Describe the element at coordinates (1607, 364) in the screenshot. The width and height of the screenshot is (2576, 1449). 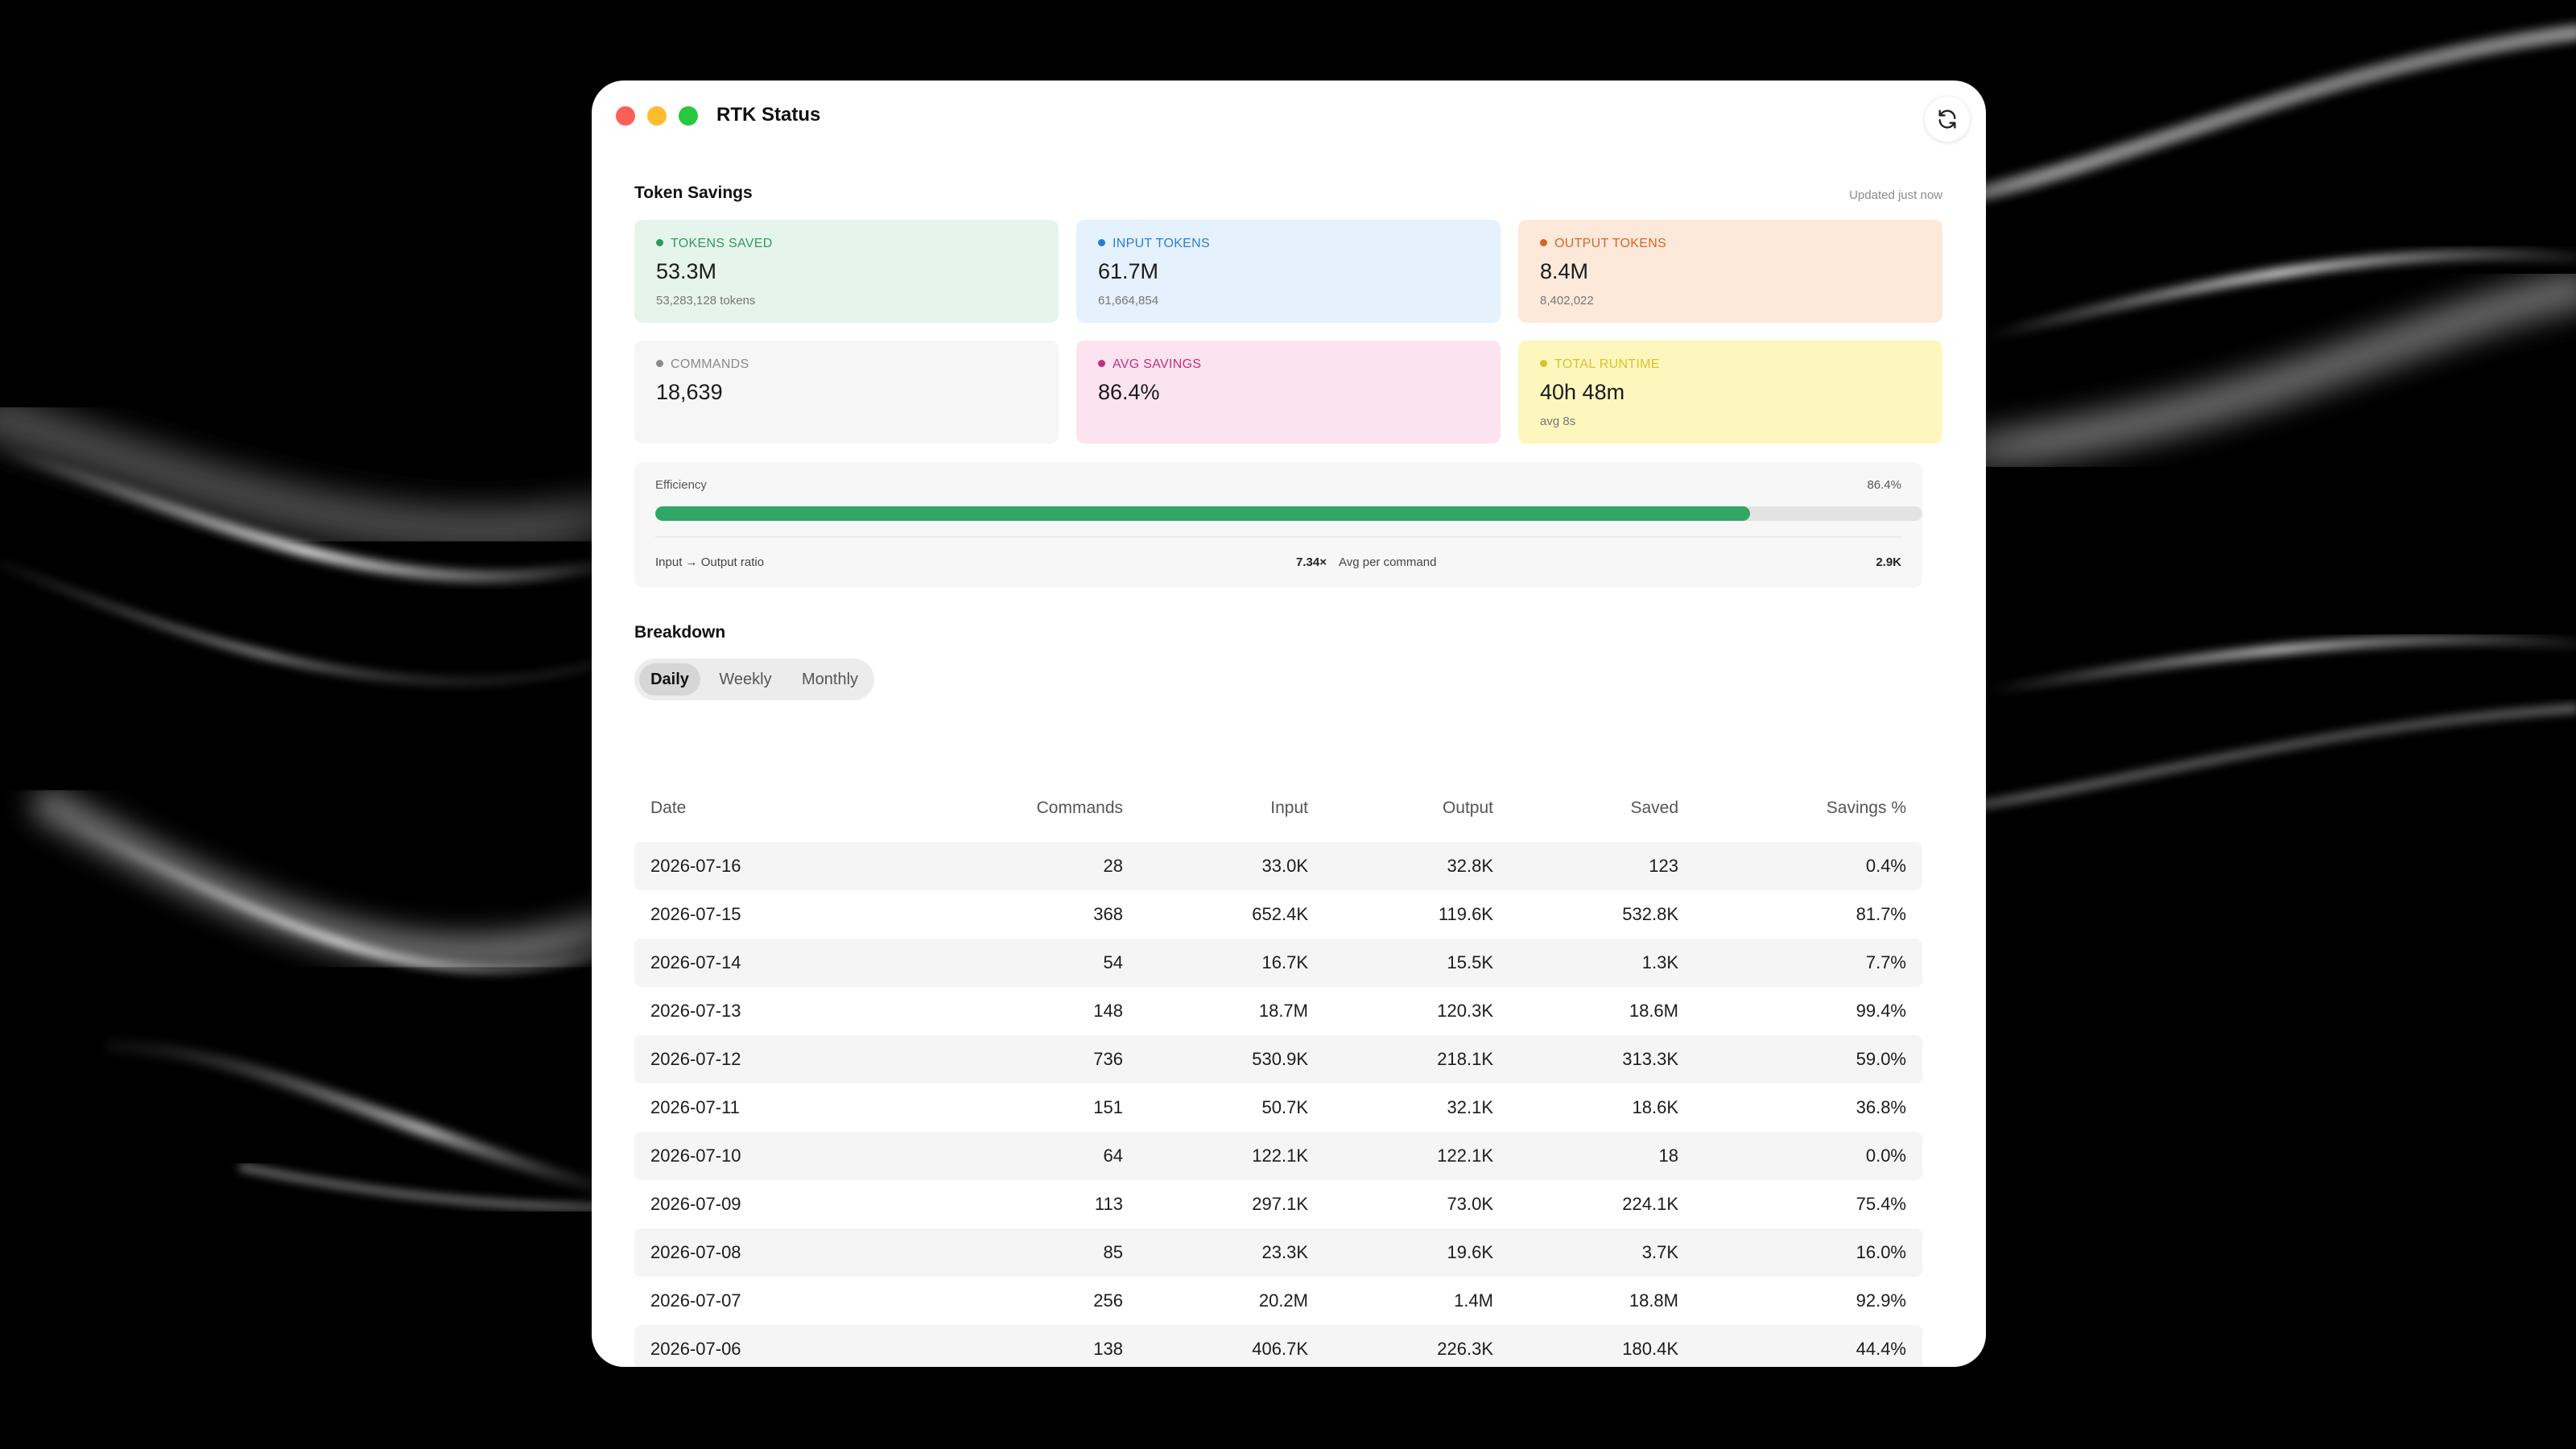
I see `stat-card-label-text: TOTAL RUNTIME` at that location.